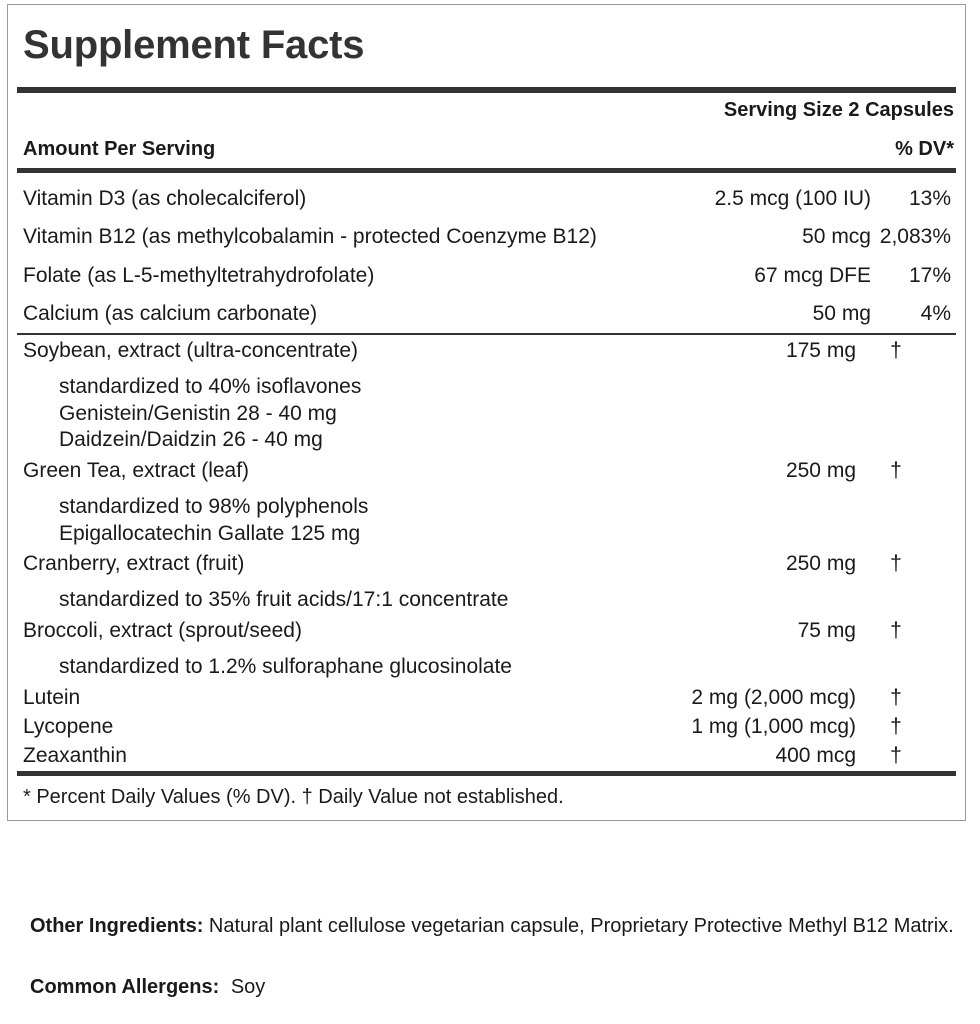 The height and width of the screenshot is (1024, 980). I want to click on common-allergens: Common Allergens: Soy, so click(495, 973).